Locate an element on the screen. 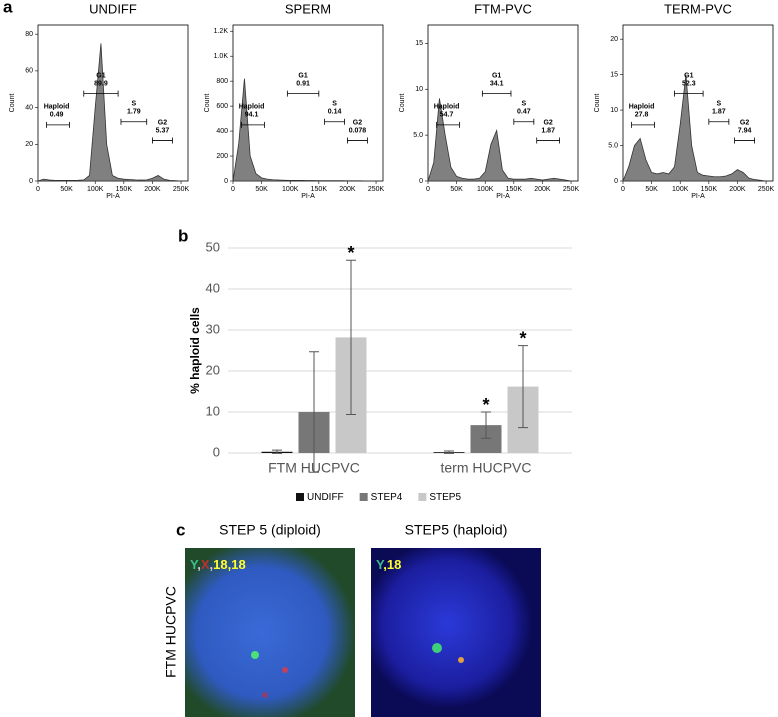 The width and height of the screenshot is (778, 717). gate-value: 1.79 is located at coordinates (134, 112).